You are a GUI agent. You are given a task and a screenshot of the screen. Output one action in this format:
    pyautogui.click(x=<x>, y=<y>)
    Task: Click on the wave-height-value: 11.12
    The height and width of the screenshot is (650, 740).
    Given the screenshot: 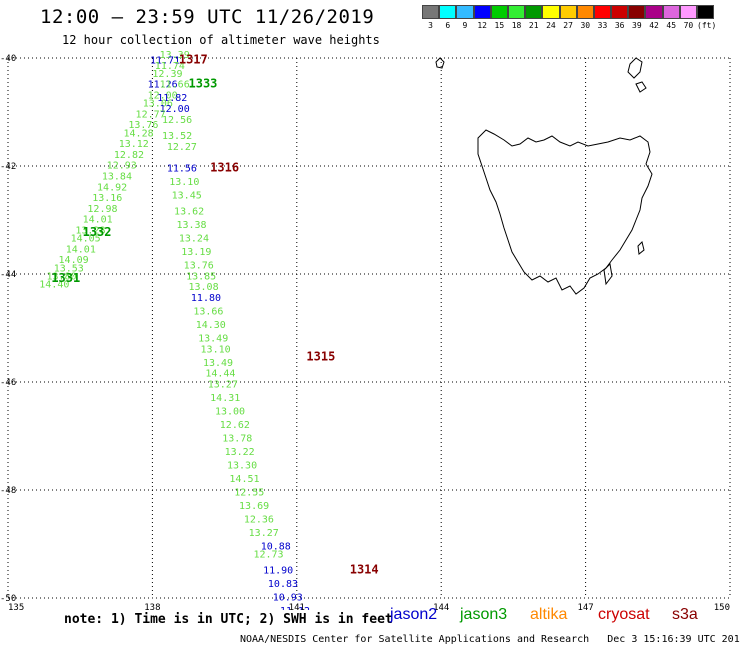 What is the action you would take?
    pyautogui.click(x=295, y=608)
    